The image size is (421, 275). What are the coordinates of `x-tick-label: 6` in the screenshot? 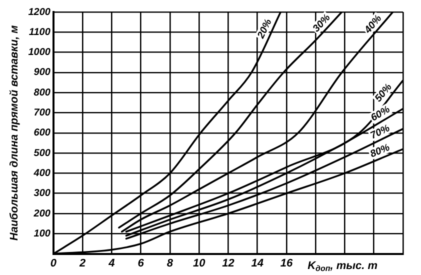 It's located at (141, 263).